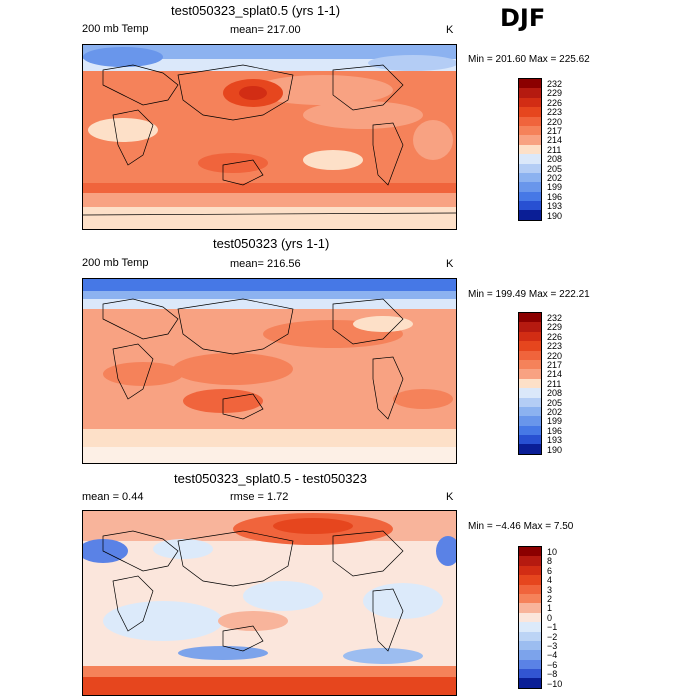 The image size is (700, 700). I want to click on panel1-unit: K, so click(450, 30).